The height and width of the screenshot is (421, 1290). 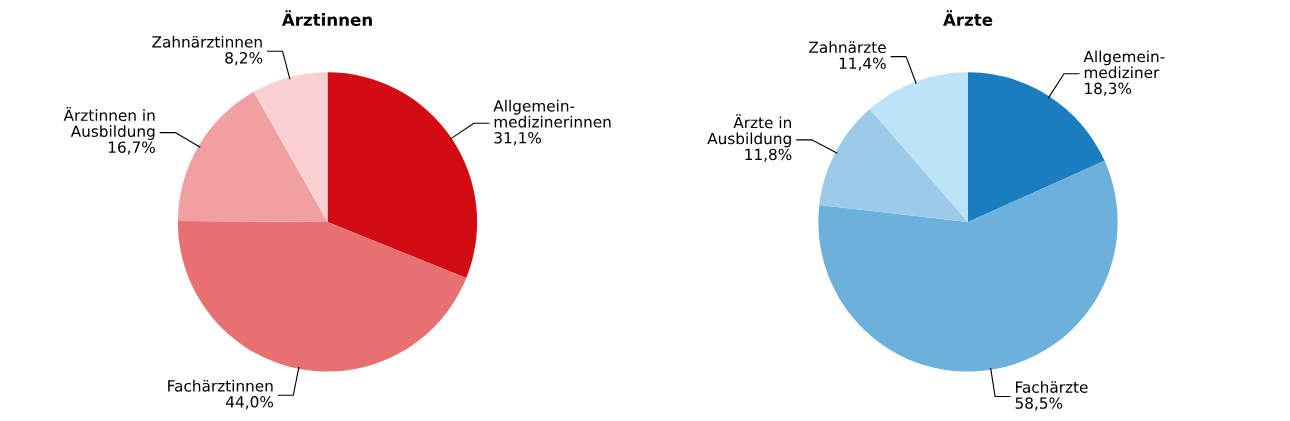 What do you see at coordinates (847, 47) in the screenshot?
I see `slice-label: Zahnärzte` at bounding box center [847, 47].